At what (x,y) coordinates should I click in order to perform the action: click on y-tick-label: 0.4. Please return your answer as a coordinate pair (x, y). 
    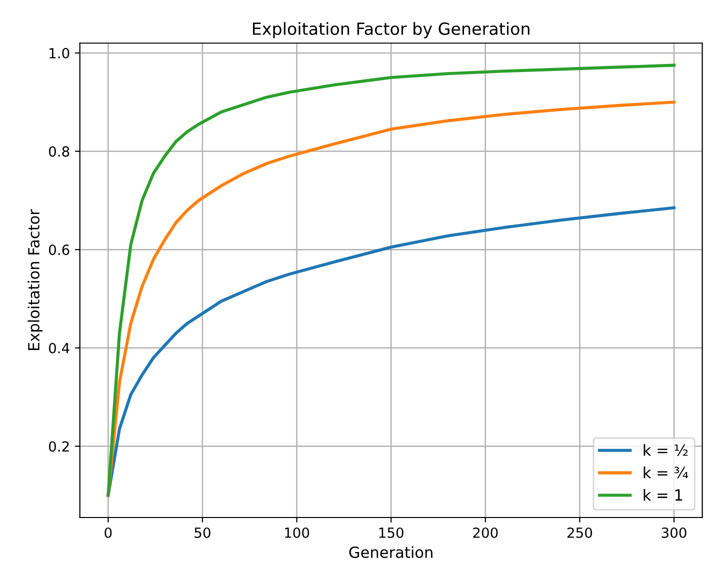
    Looking at the image, I should click on (59, 348).